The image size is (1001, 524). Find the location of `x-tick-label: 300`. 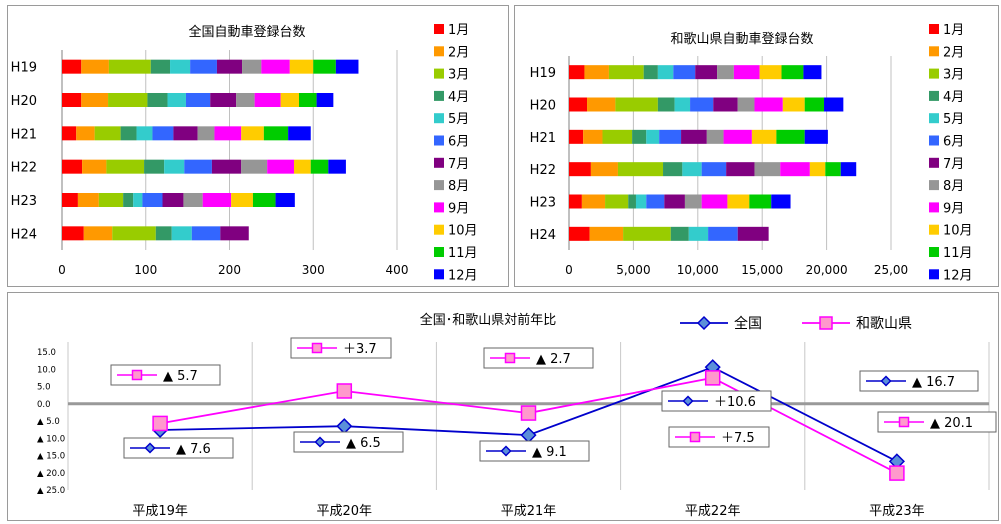

x-tick-label: 300 is located at coordinates (313, 270).